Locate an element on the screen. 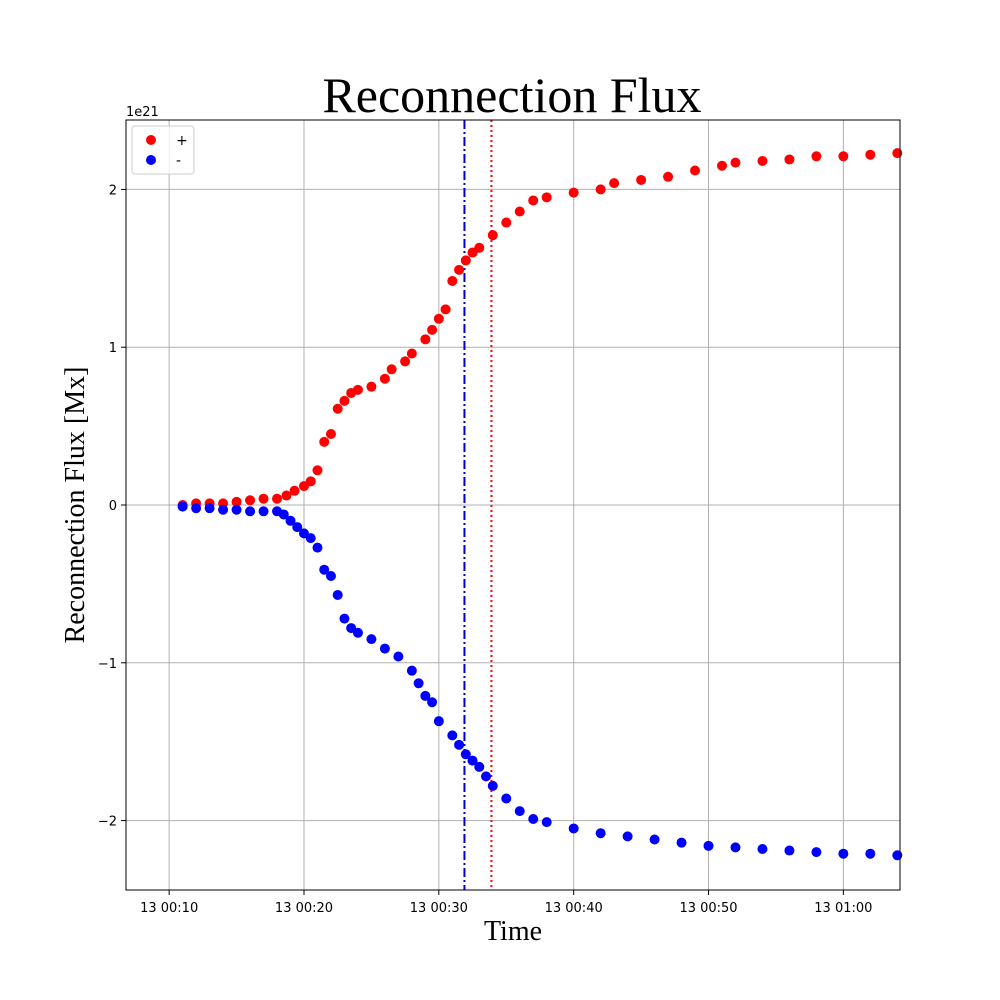  x-tick-label: 13 00:10 is located at coordinates (169, 908).